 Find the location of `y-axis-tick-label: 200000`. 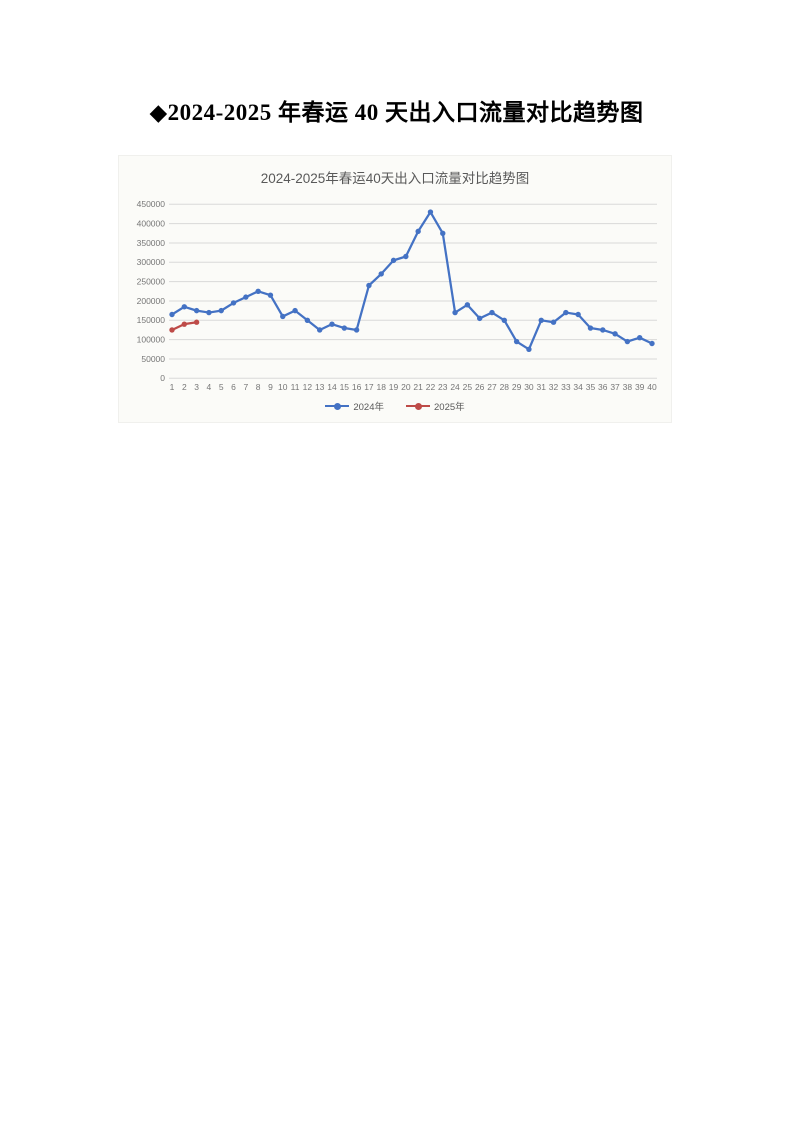

y-axis-tick-label: 200000 is located at coordinates (151, 301).